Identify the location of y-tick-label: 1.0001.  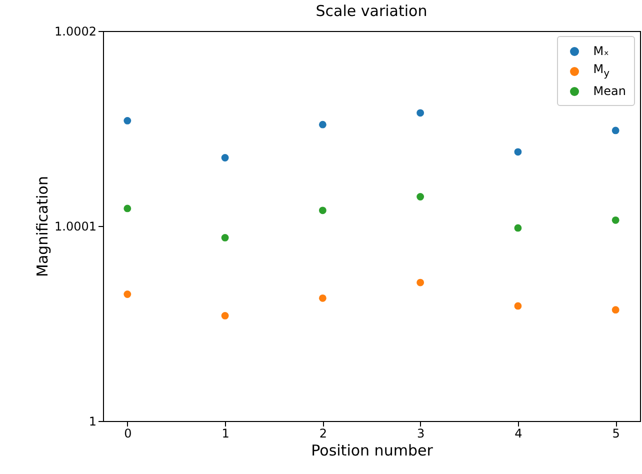
(75, 227).